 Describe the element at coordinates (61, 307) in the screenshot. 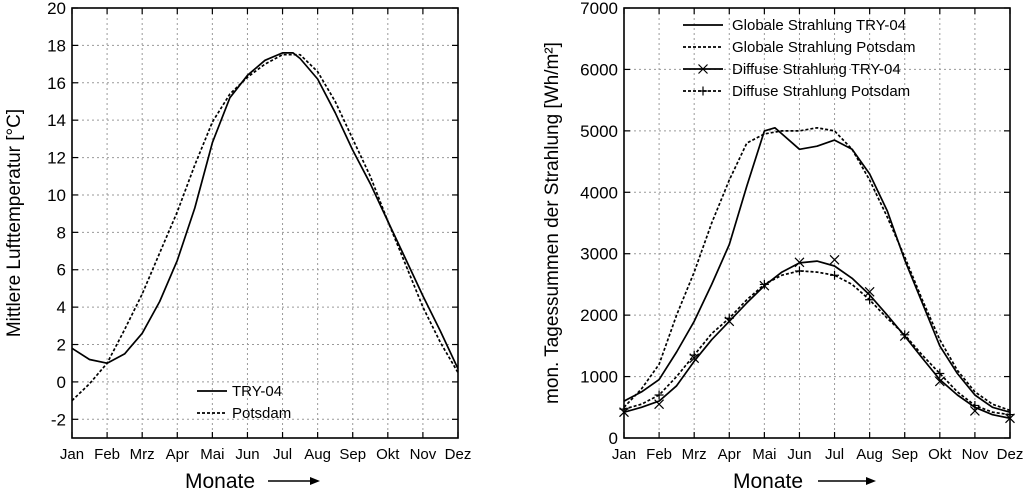

I see `y-tick-label: 4` at that location.